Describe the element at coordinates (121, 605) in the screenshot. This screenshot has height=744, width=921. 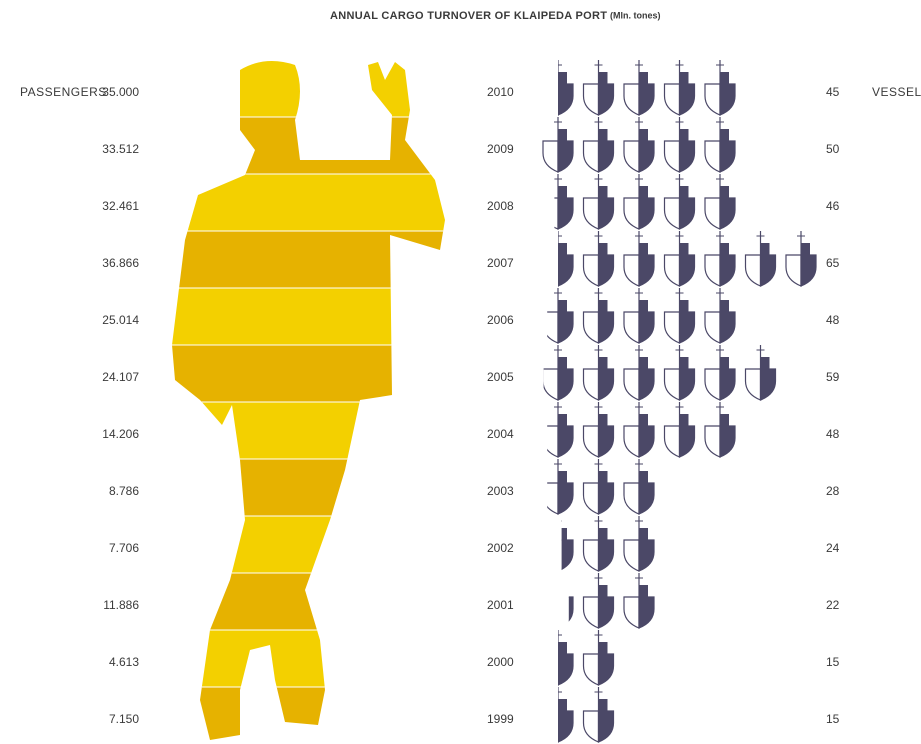
I see `passenger-value: 11.886` at that location.